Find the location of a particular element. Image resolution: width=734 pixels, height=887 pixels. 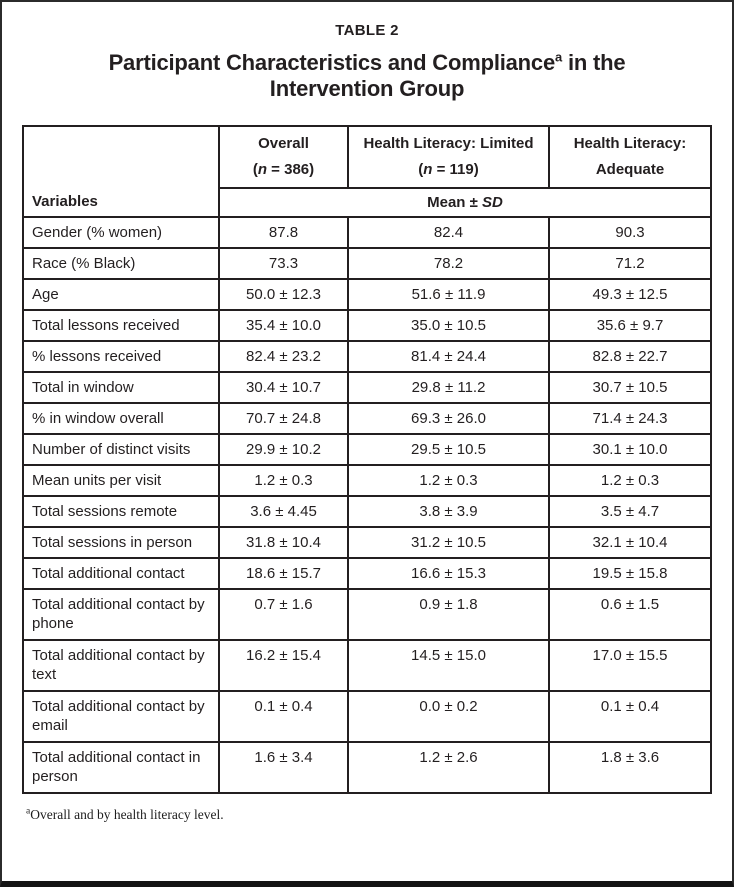

value-cell: 71.2 is located at coordinates (630, 263).